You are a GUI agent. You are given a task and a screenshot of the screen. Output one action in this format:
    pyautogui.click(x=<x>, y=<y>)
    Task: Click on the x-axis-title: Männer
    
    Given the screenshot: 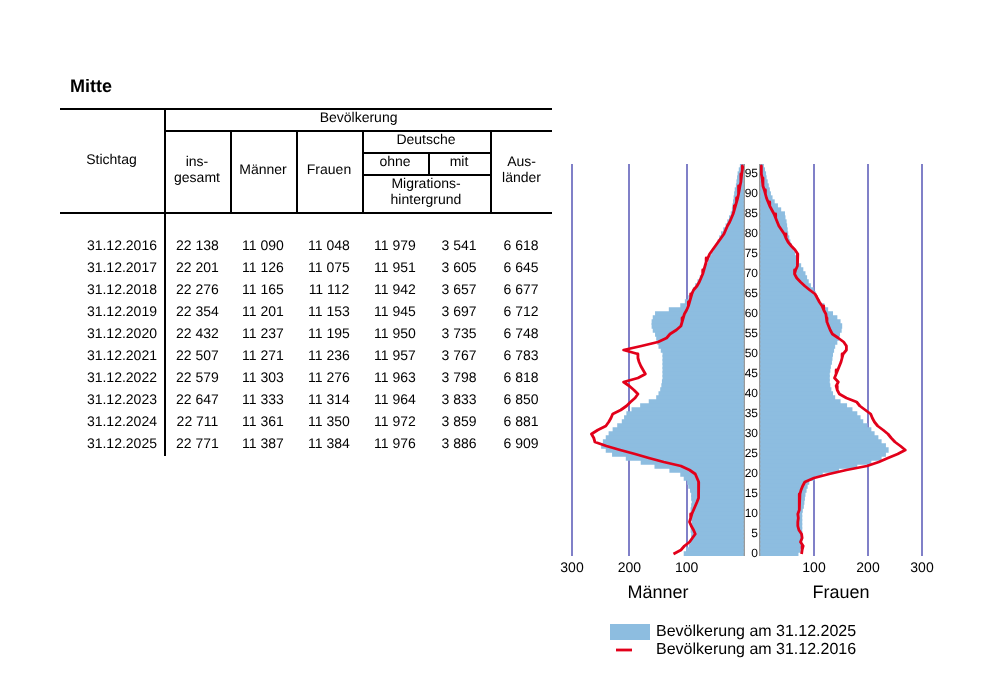 What is the action you would take?
    pyautogui.click(x=658, y=592)
    